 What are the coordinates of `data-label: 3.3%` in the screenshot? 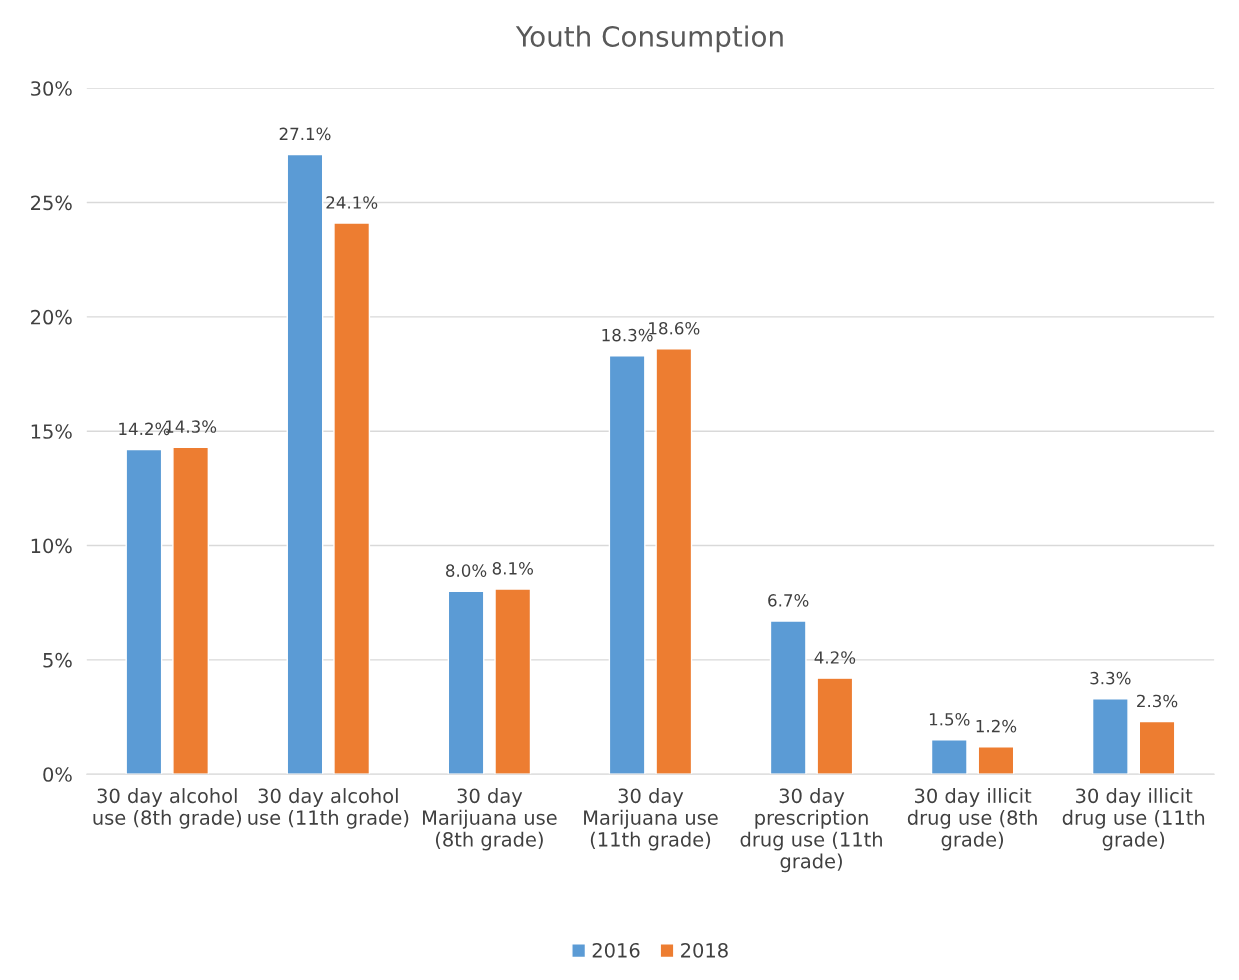 It's located at (1110, 678).